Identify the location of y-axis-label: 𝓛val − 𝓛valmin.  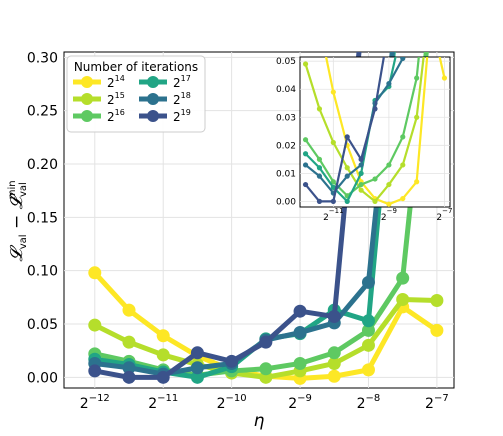
(18, 220).